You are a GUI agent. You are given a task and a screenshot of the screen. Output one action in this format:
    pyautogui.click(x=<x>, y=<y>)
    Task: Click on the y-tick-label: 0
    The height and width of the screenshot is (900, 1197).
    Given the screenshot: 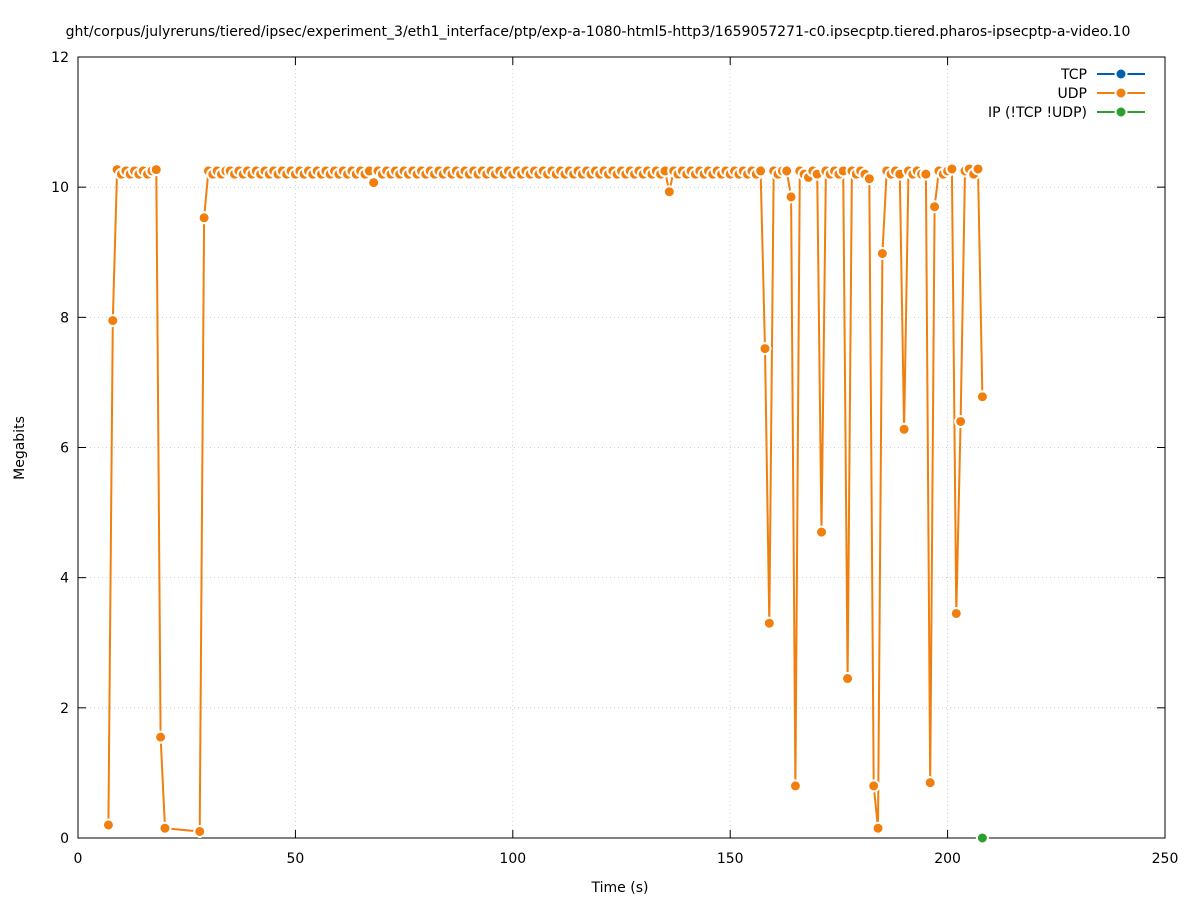 What is the action you would take?
    pyautogui.click(x=64, y=839)
    